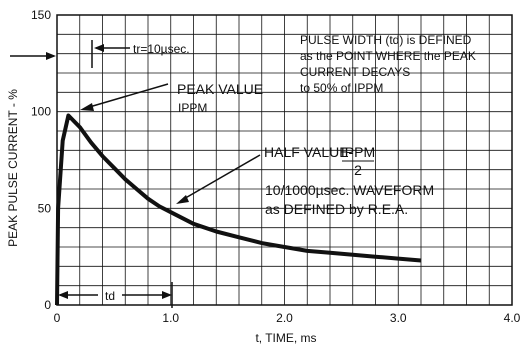 Image resolution: width=527 pixels, height=349 pixels. What do you see at coordinates (309, 152) in the screenshot?
I see `half-value-label: HALF VALUE-` at bounding box center [309, 152].